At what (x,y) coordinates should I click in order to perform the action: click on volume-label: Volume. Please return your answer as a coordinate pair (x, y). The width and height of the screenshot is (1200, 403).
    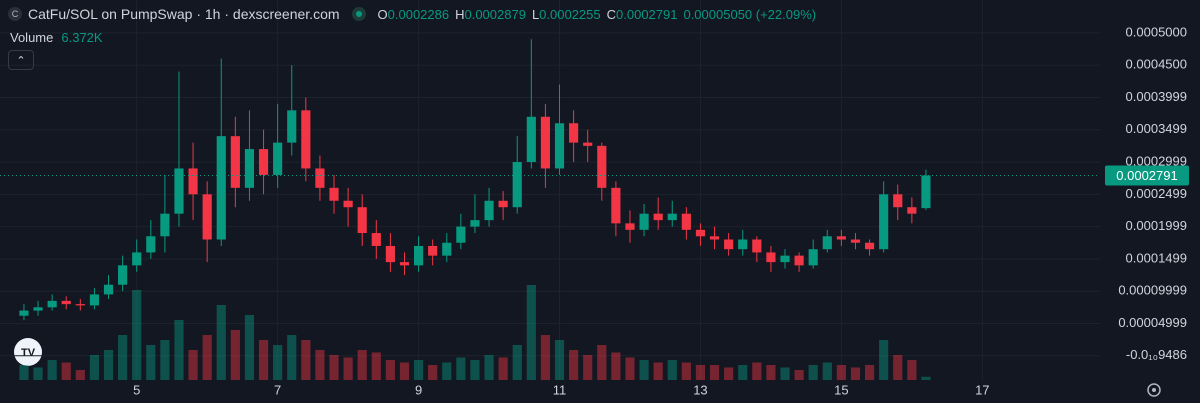
    Looking at the image, I should click on (32, 37).